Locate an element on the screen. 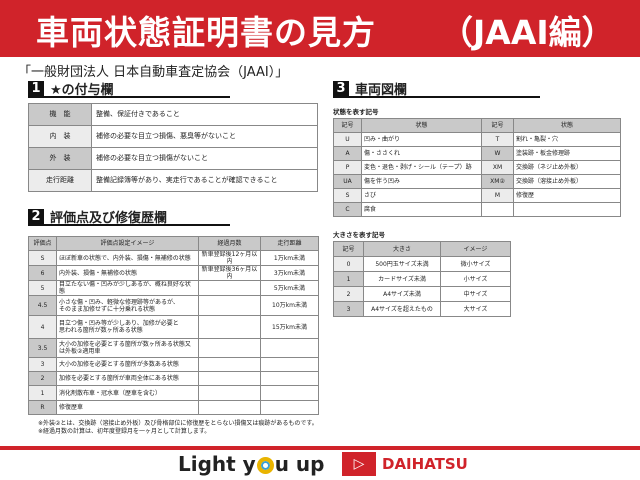 The height and width of the screenshot is (480, 640). table-row: 1 消化剤散布車・冠水車（歴車を含む） is located at coordinates (173, 393).